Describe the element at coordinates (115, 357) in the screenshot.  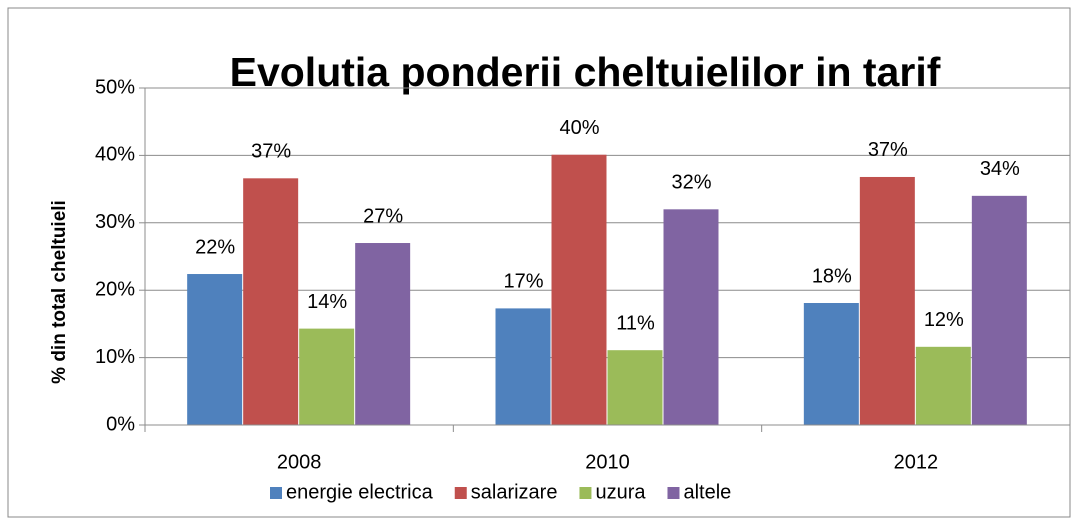
I see `y-tick-label: 10%` at that location.